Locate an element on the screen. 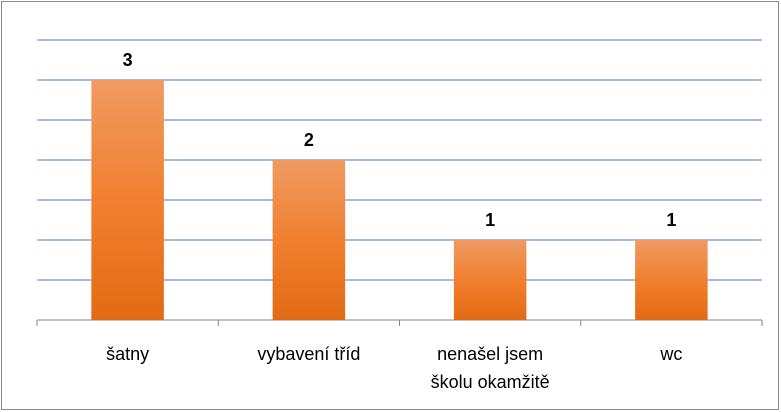 The width and height of the screenshot is (781, 412). x-tick-label: nenašel jsem školu okamžitě is located at coordinates (490, 368).